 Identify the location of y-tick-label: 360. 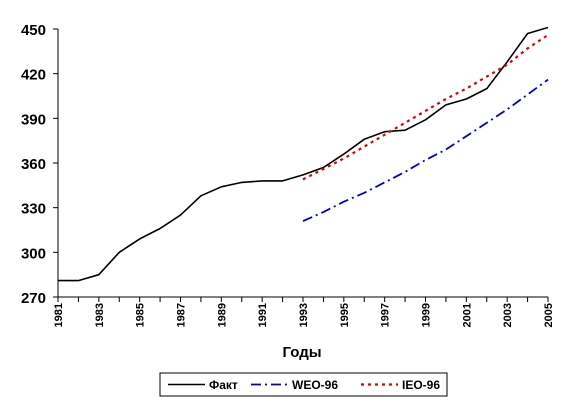
(33, 164).